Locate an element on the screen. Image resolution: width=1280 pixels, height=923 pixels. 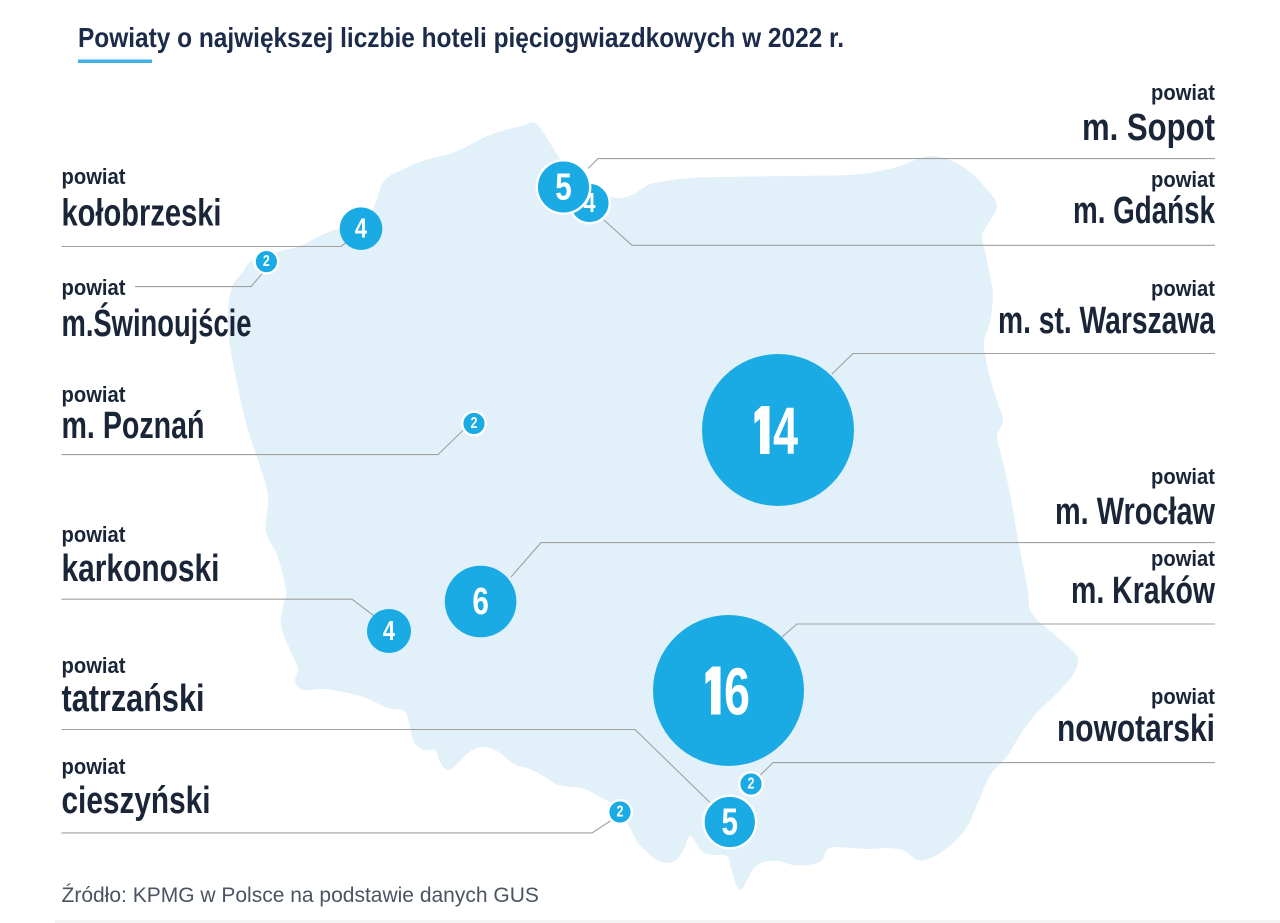
svg-text: kołobrzeski is located at coordinates (142, 214).